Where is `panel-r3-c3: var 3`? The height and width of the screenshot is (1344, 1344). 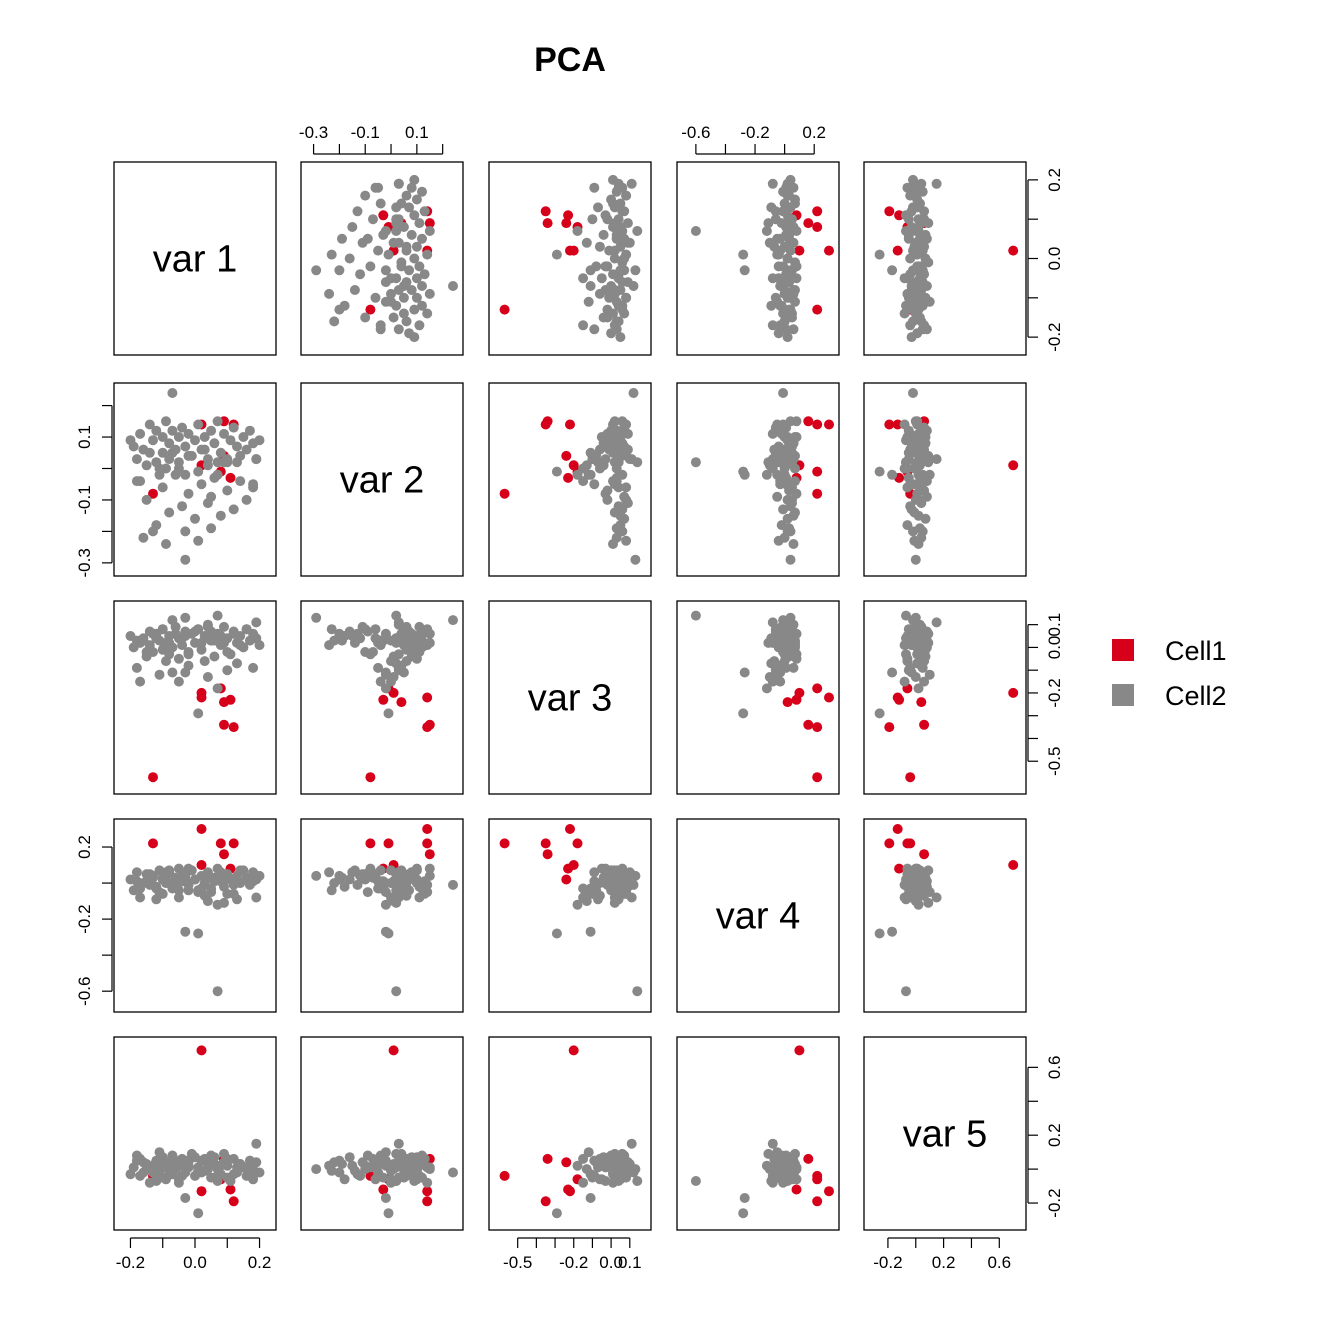 panel-r3-c3: var 3 is located at coordinates (570, 697).